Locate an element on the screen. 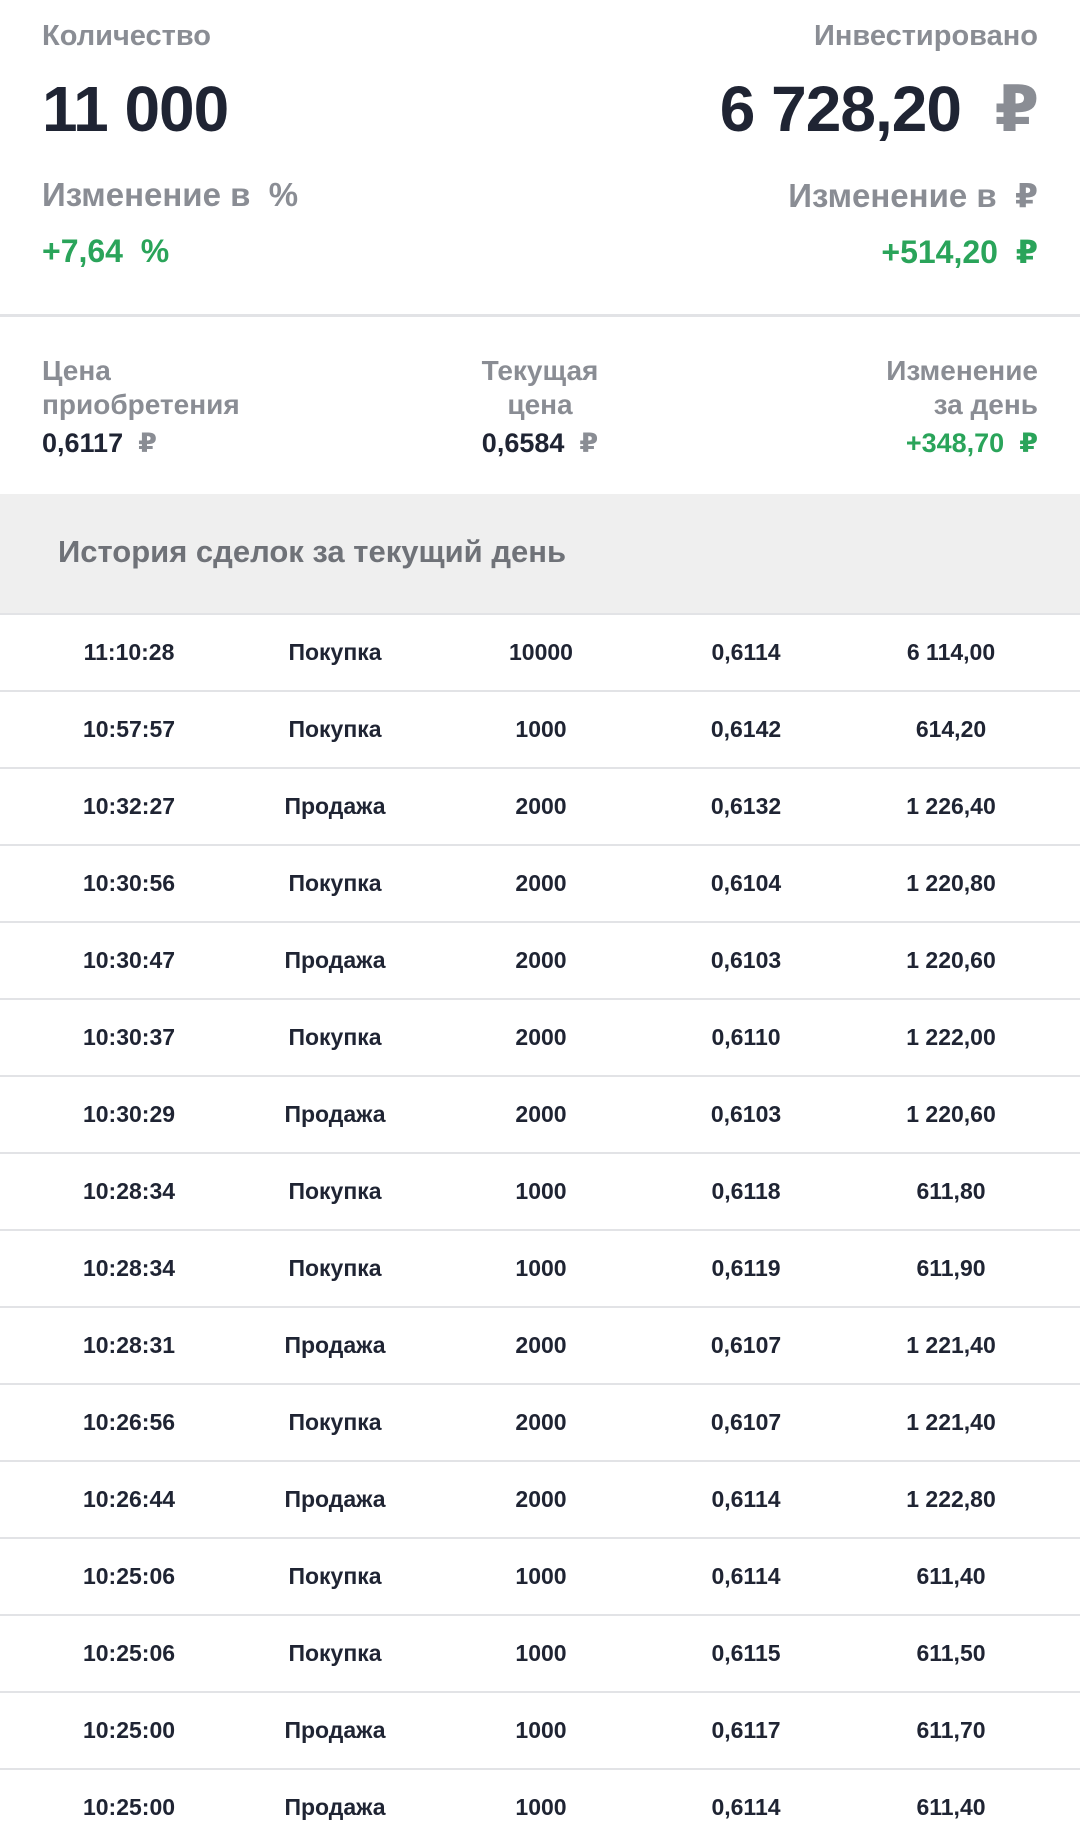  history-row: 10:25:06 Покупка 1000 0,6114 611,40 is located at coordinates (540, 1575).